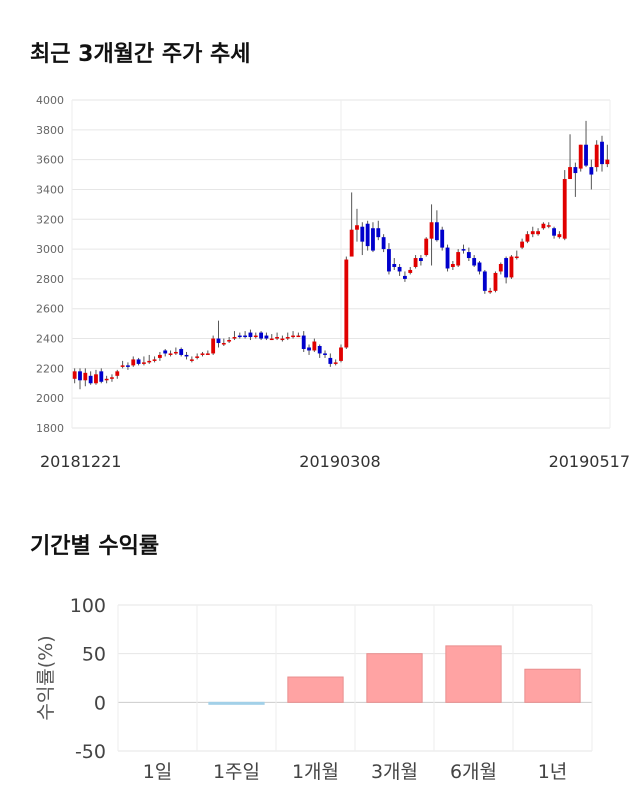  What do you see at coordinates (50, 130) in the screenshot?
I see `price-y-tick-label: 3800` at bounding box center [50, 130].